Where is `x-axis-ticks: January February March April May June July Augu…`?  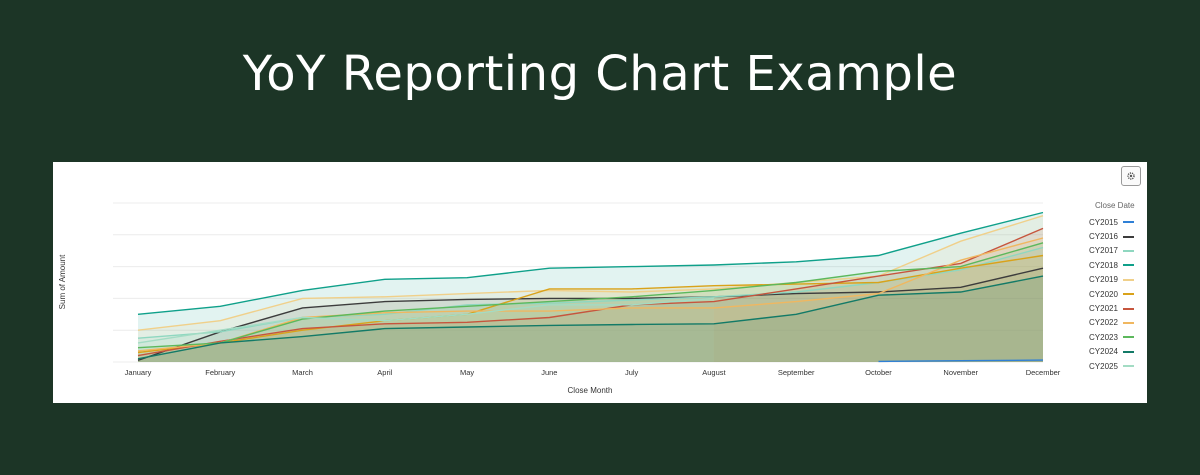 x-axis-ticks: January February March April May June July Augu… is located at coordinates (593, 372).